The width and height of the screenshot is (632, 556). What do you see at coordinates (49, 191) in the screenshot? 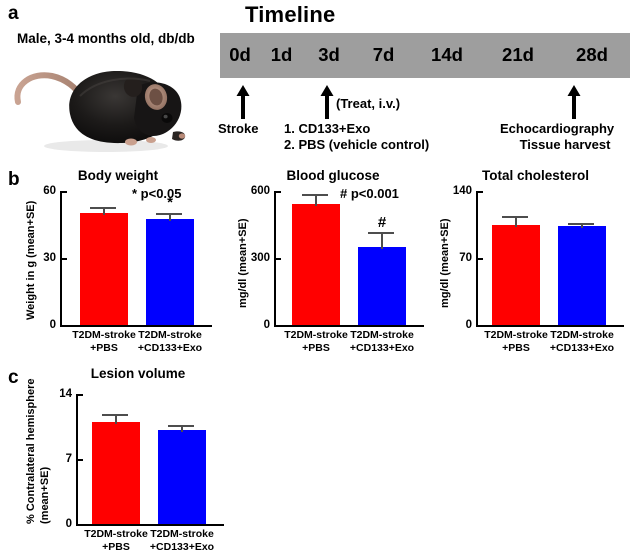
I see `y-tick-label-60: 60` at bounding box center [49, 191].